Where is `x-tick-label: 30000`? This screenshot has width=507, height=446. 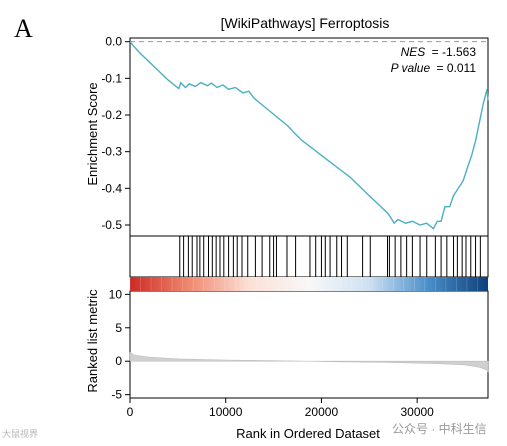 x-tick-label: 30000 is located at coordinates (417, 412).